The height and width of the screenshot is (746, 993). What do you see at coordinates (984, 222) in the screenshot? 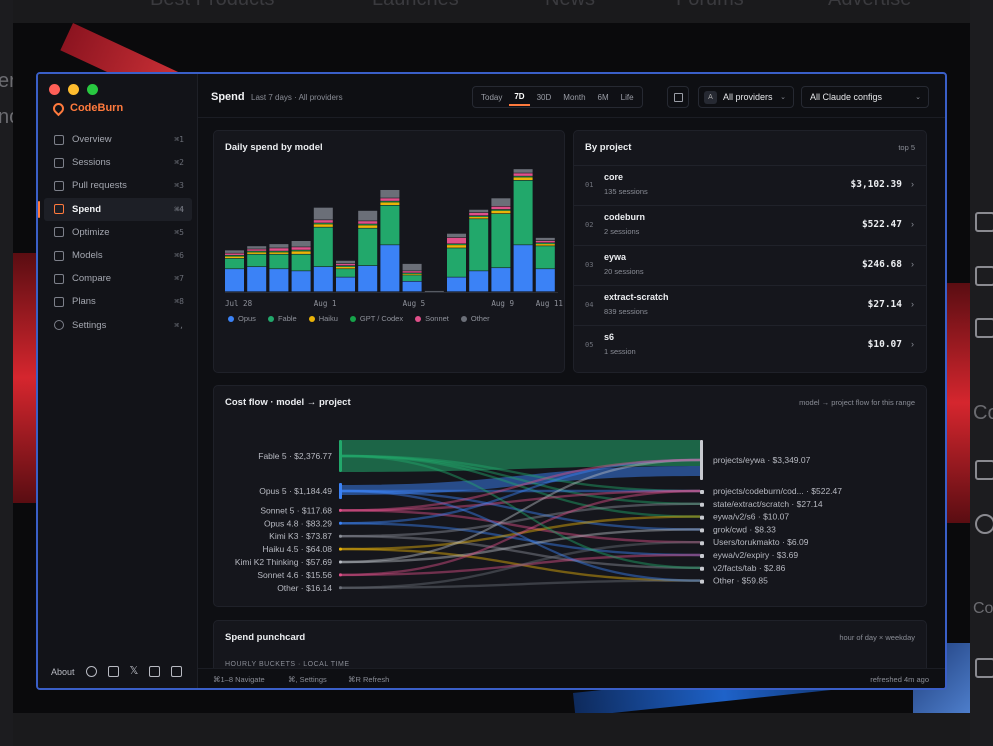
I see `plus-icon` at bounding box center [984, 222].